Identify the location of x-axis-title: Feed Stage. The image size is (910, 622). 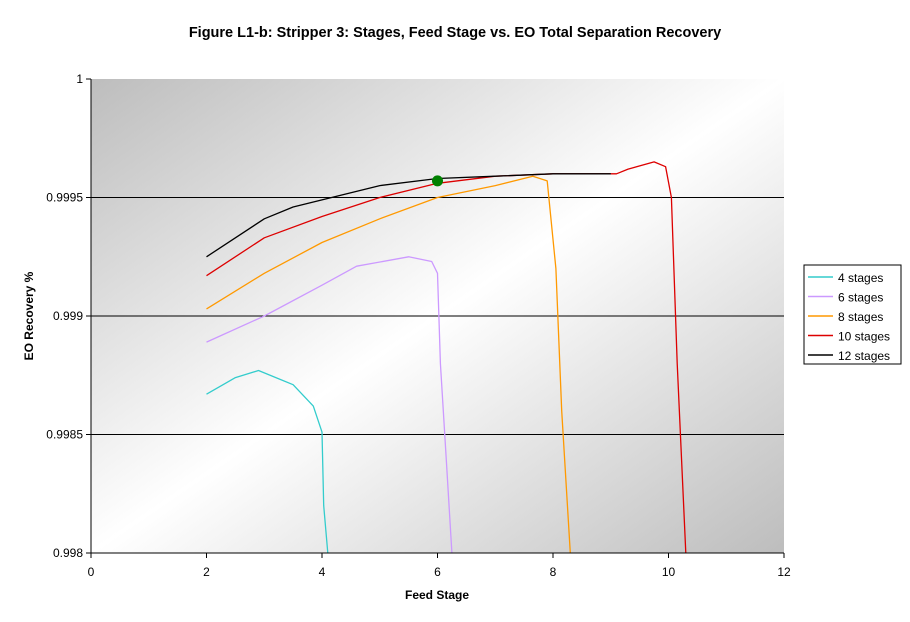
(437, 595).